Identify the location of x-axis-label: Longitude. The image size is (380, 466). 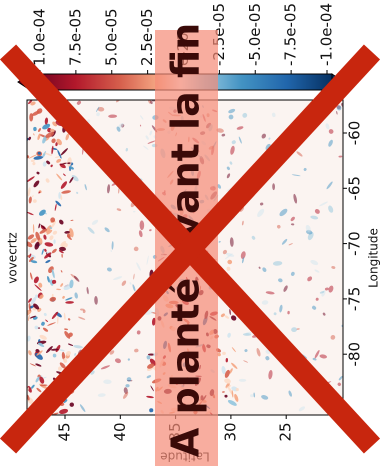
(373, 258).